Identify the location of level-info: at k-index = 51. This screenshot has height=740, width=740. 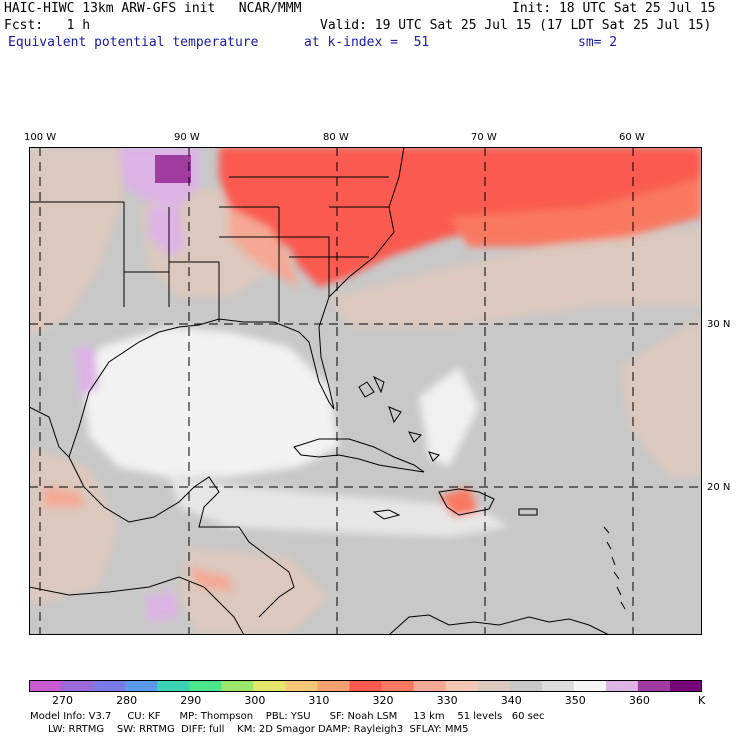
(367, 42).